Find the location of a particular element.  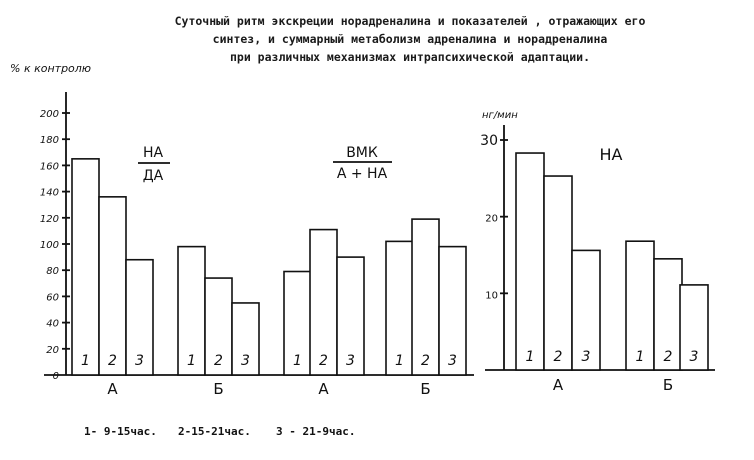

left-y-tick-label-3: 60 is located at coordinates (52, 297).